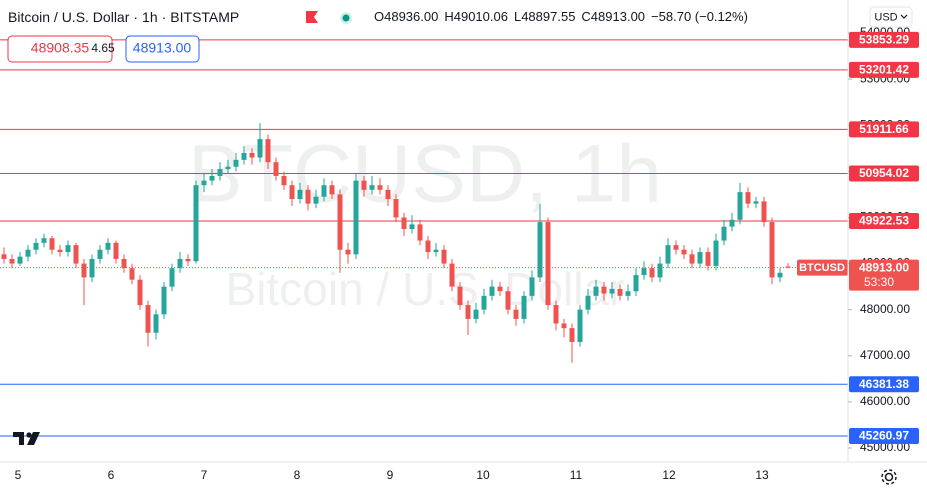 This screenshot has width=927, height=492. What do you see at coordinates (576, 475) in the screenshot?
I see `x-tick-label: 11` at bounding box center [576, 475].